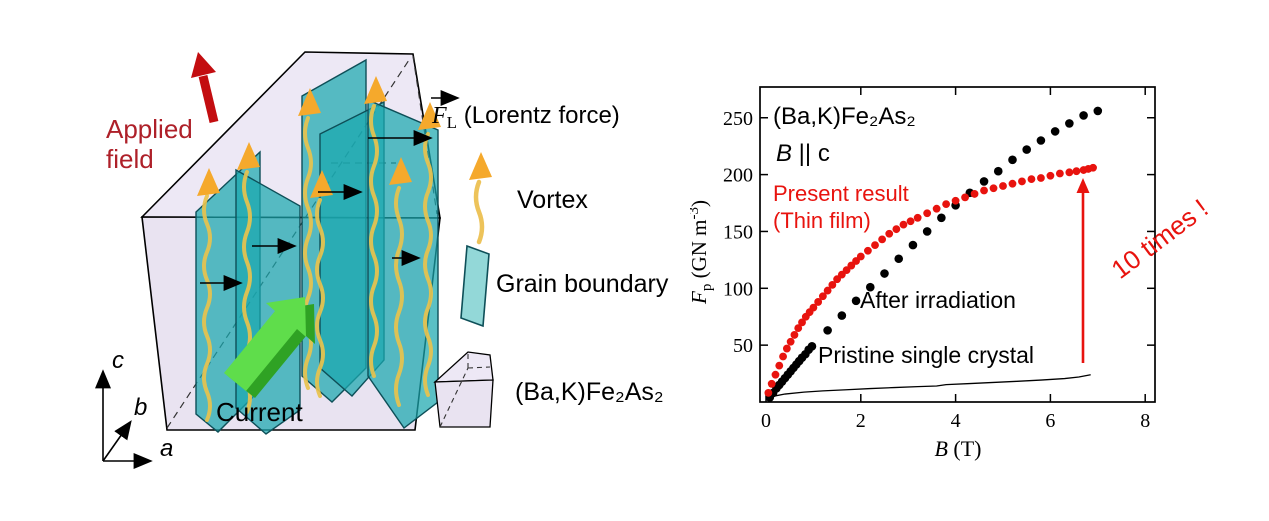  What do you see at coordinates (766, 421) in the screenshot?
I see `x-tick-label: 0` at bounding box center [766, 421].